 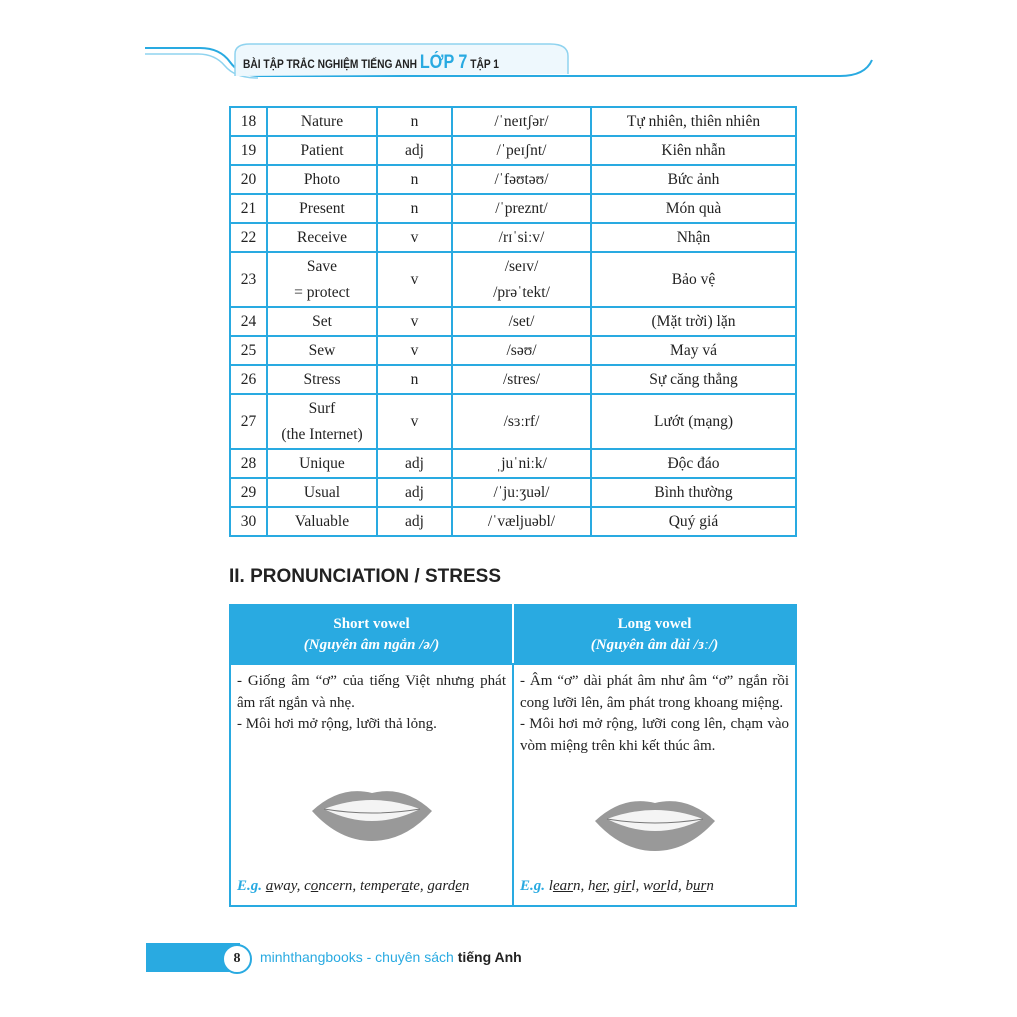 What do you see at coordinates (289, 885) in the screenshot?
I see `example-word-part: way,` at bounding box center [289, 885].